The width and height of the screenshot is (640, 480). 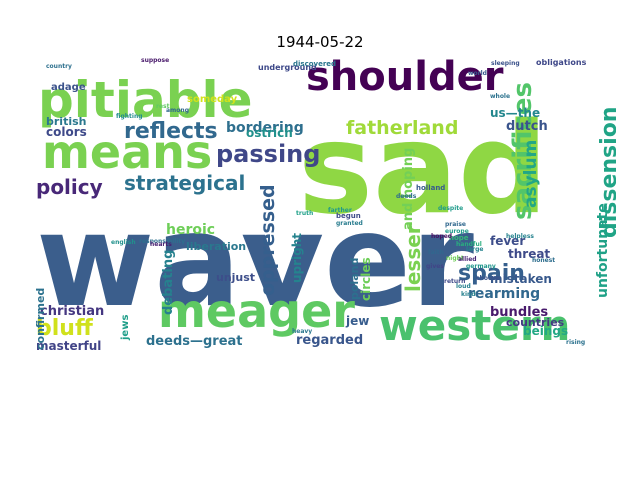 What do you see at coordinates (65, 328) in the screenshot?
I see `cloud-word: bluff` at bounding box center [65, 328].